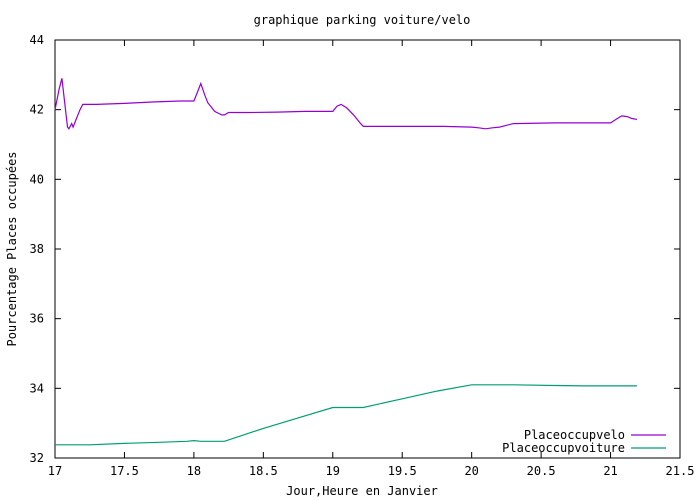  Describe the element at coordinates (574, 435) in the screenshot. I see `legend-label-placeoccupvelo: Placeoccupvelo` at that location.